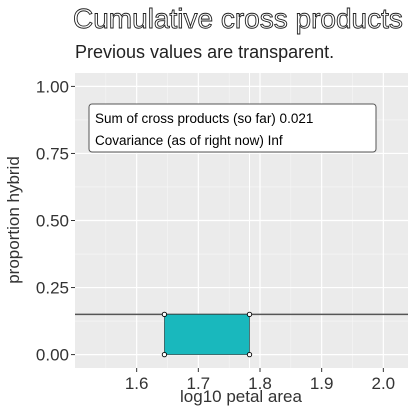  Describe the element at coordinates (322, 383) in the screenshot. I see `x-tick-label: 1.9` at that location.